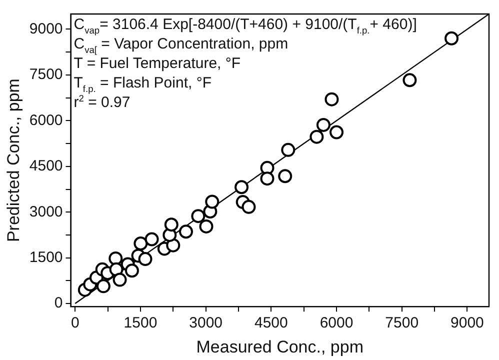 The height and width of the screenshot is (360, 499). I want to click on y-axis-title: Predicted Conc., ppm, so click(13, 160).